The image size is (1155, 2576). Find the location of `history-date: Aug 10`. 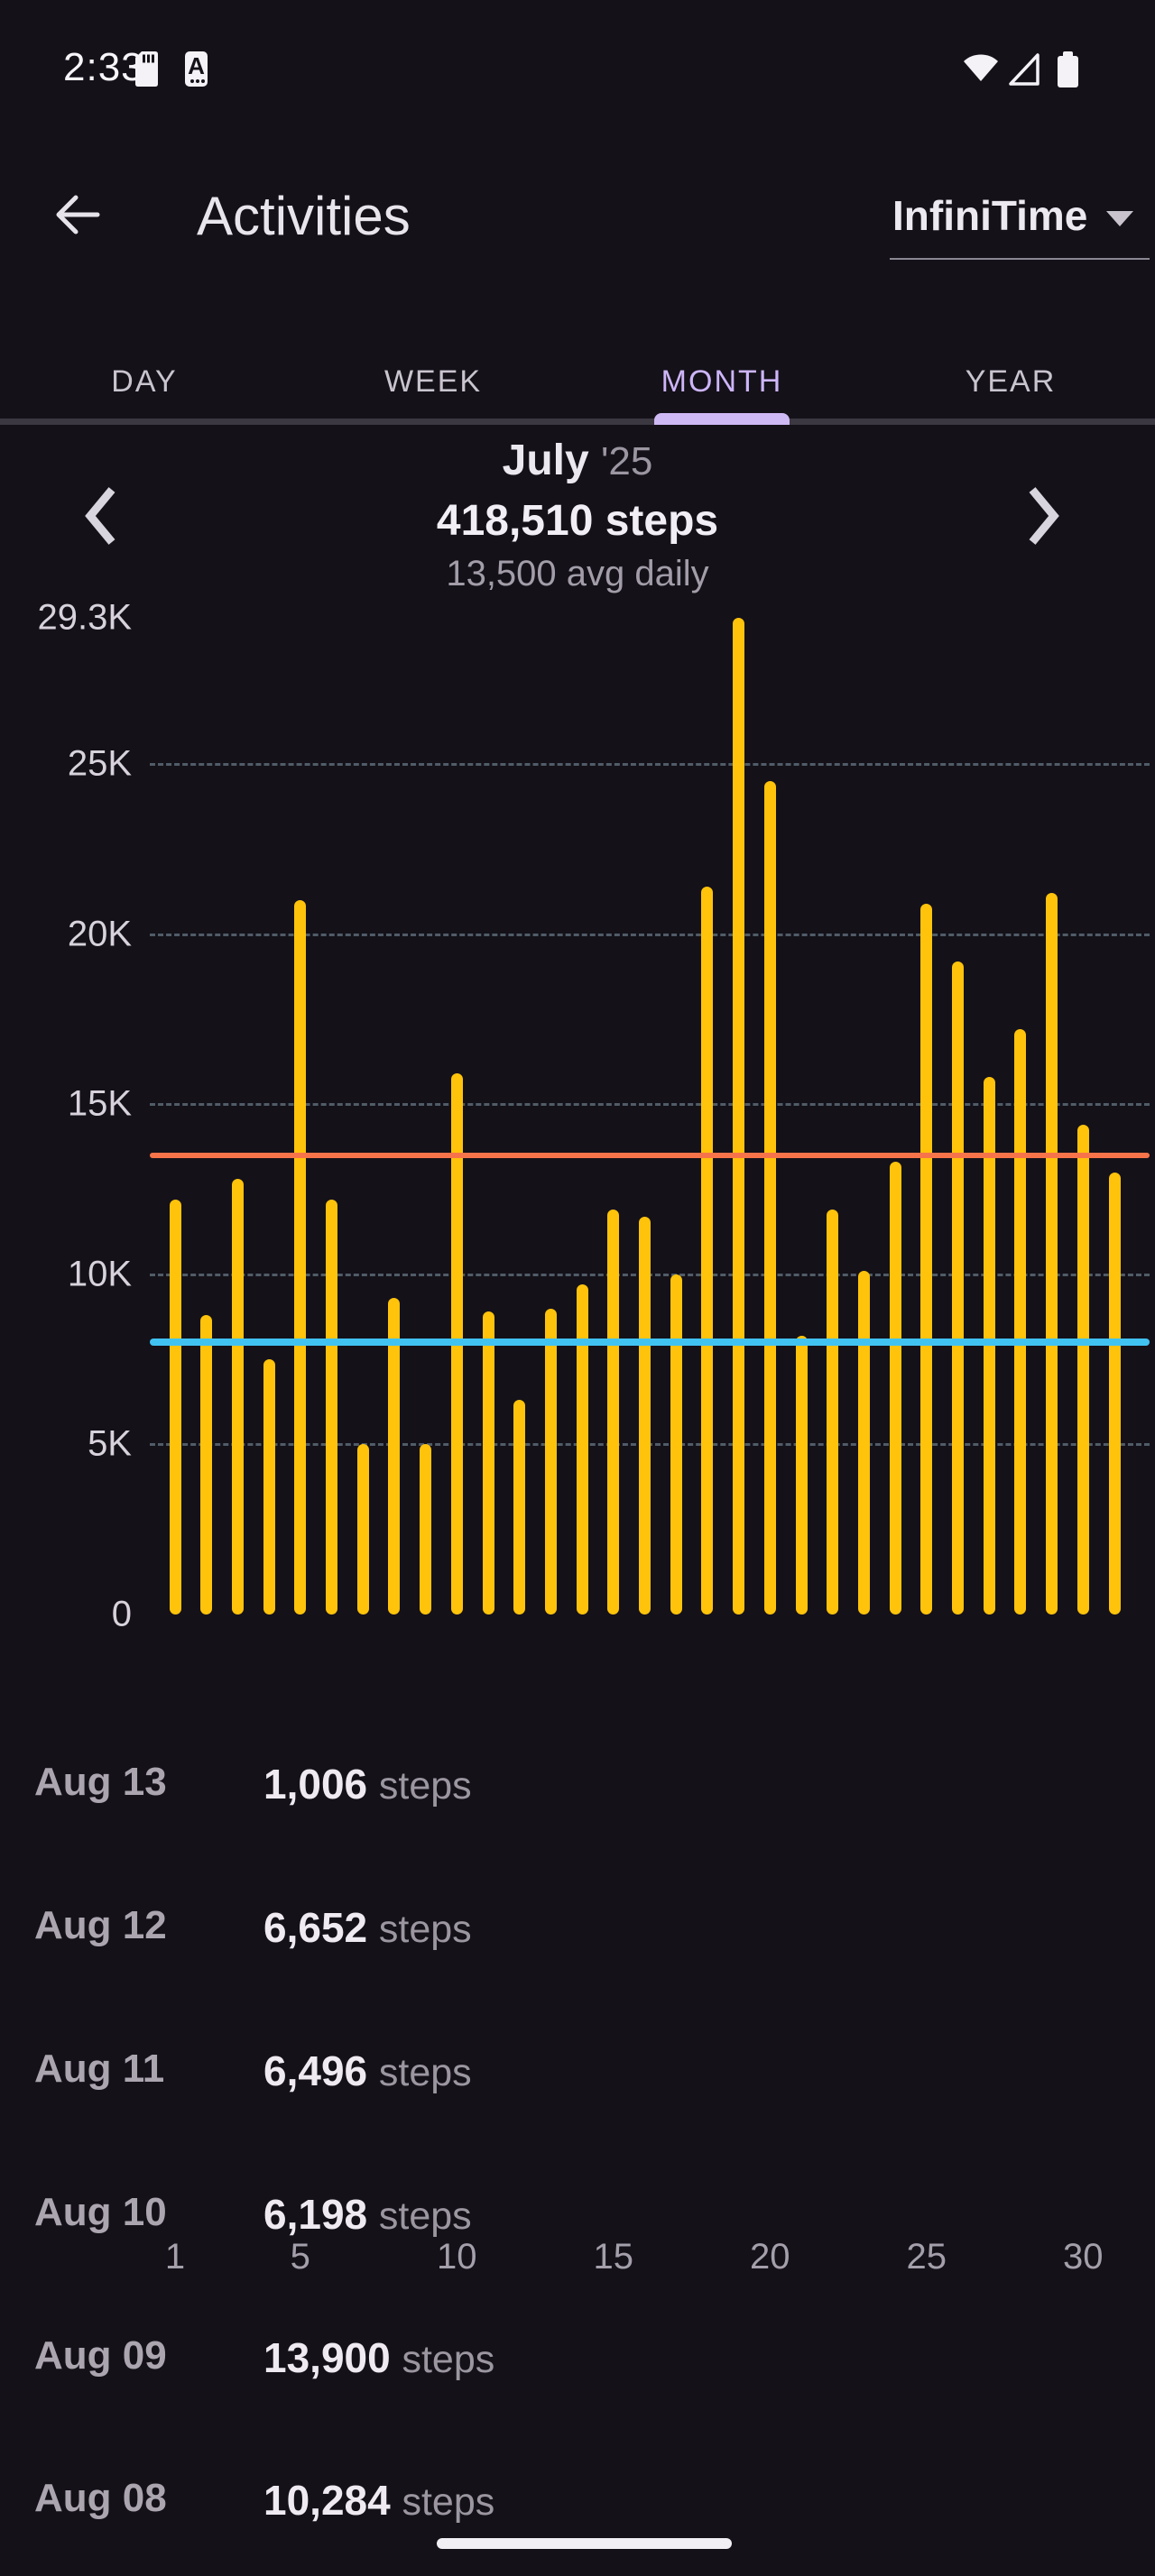

history-date: Aug 10 is located at coordinates (100, 2212).